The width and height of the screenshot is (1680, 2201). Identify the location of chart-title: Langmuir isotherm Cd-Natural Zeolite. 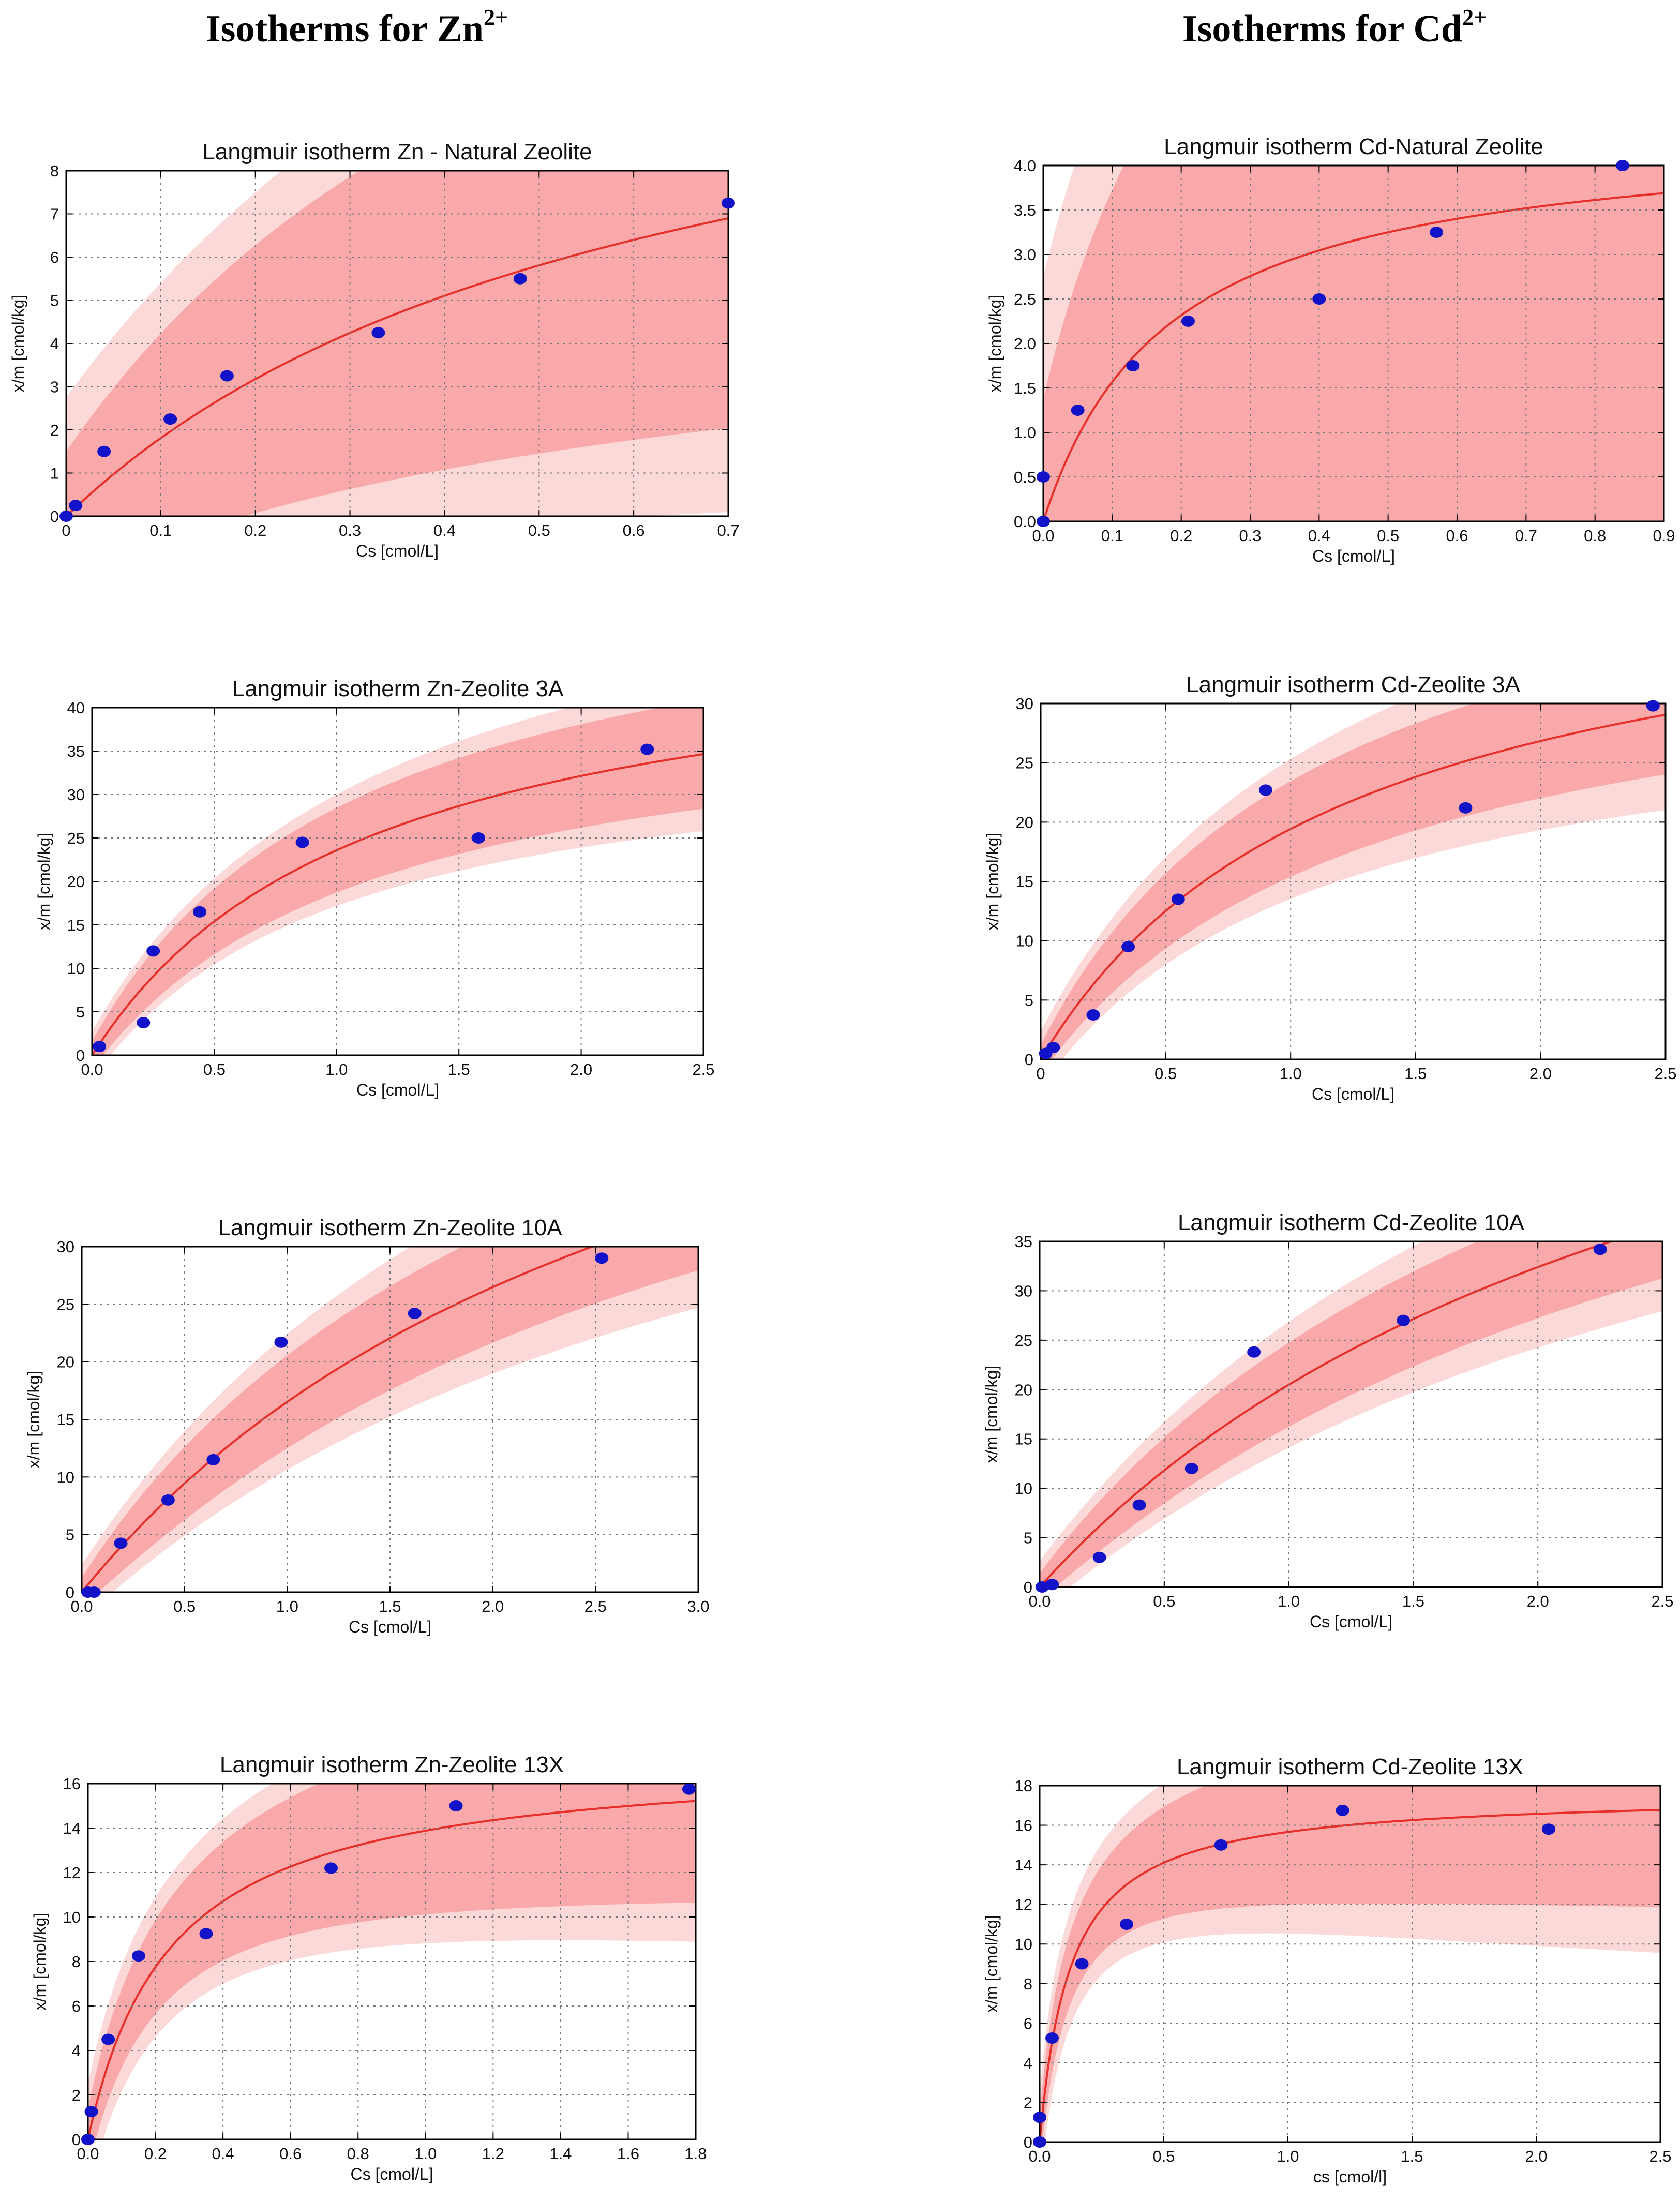
(1354, 146).